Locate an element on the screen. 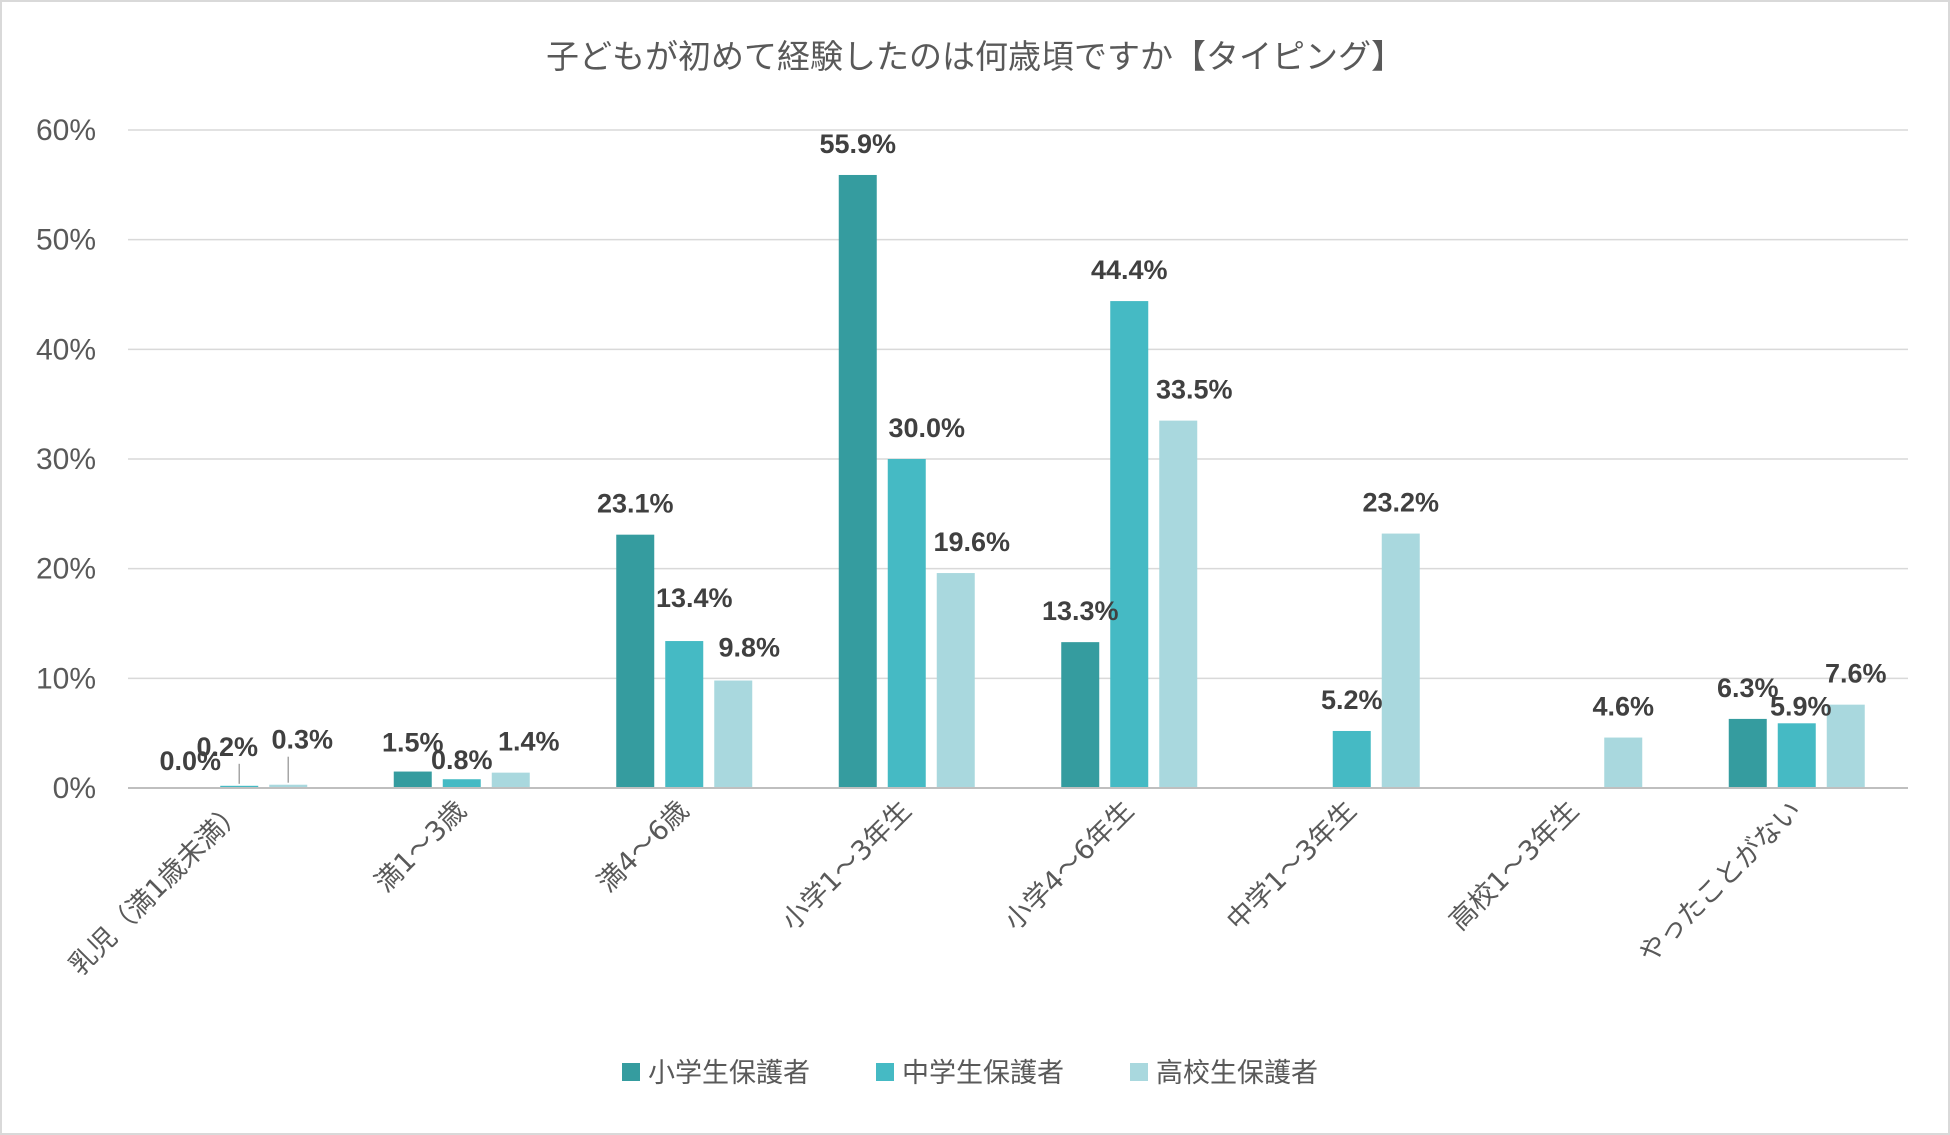  legend-label: 小学生保護者 is located at coordinates (729, 1073).